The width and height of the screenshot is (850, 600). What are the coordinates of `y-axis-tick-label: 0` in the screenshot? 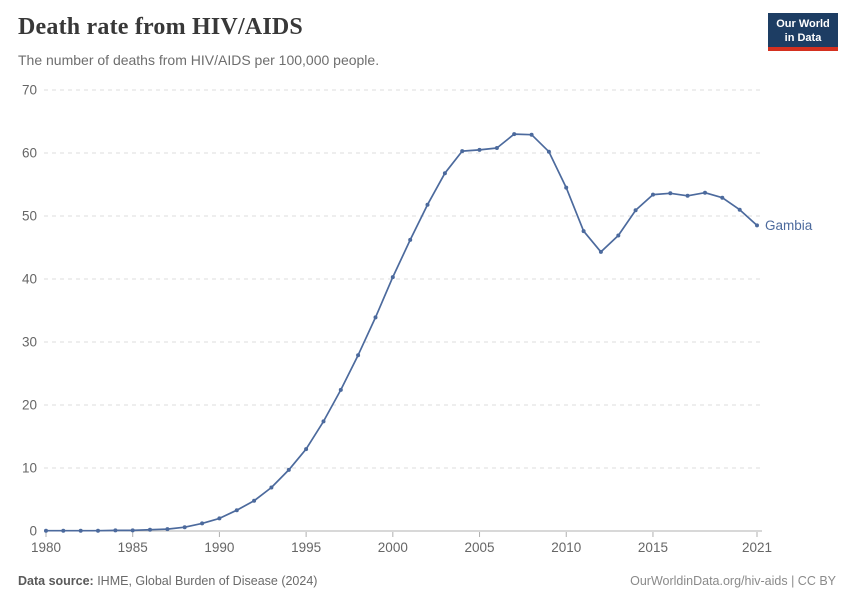 It's located at (33, 531).